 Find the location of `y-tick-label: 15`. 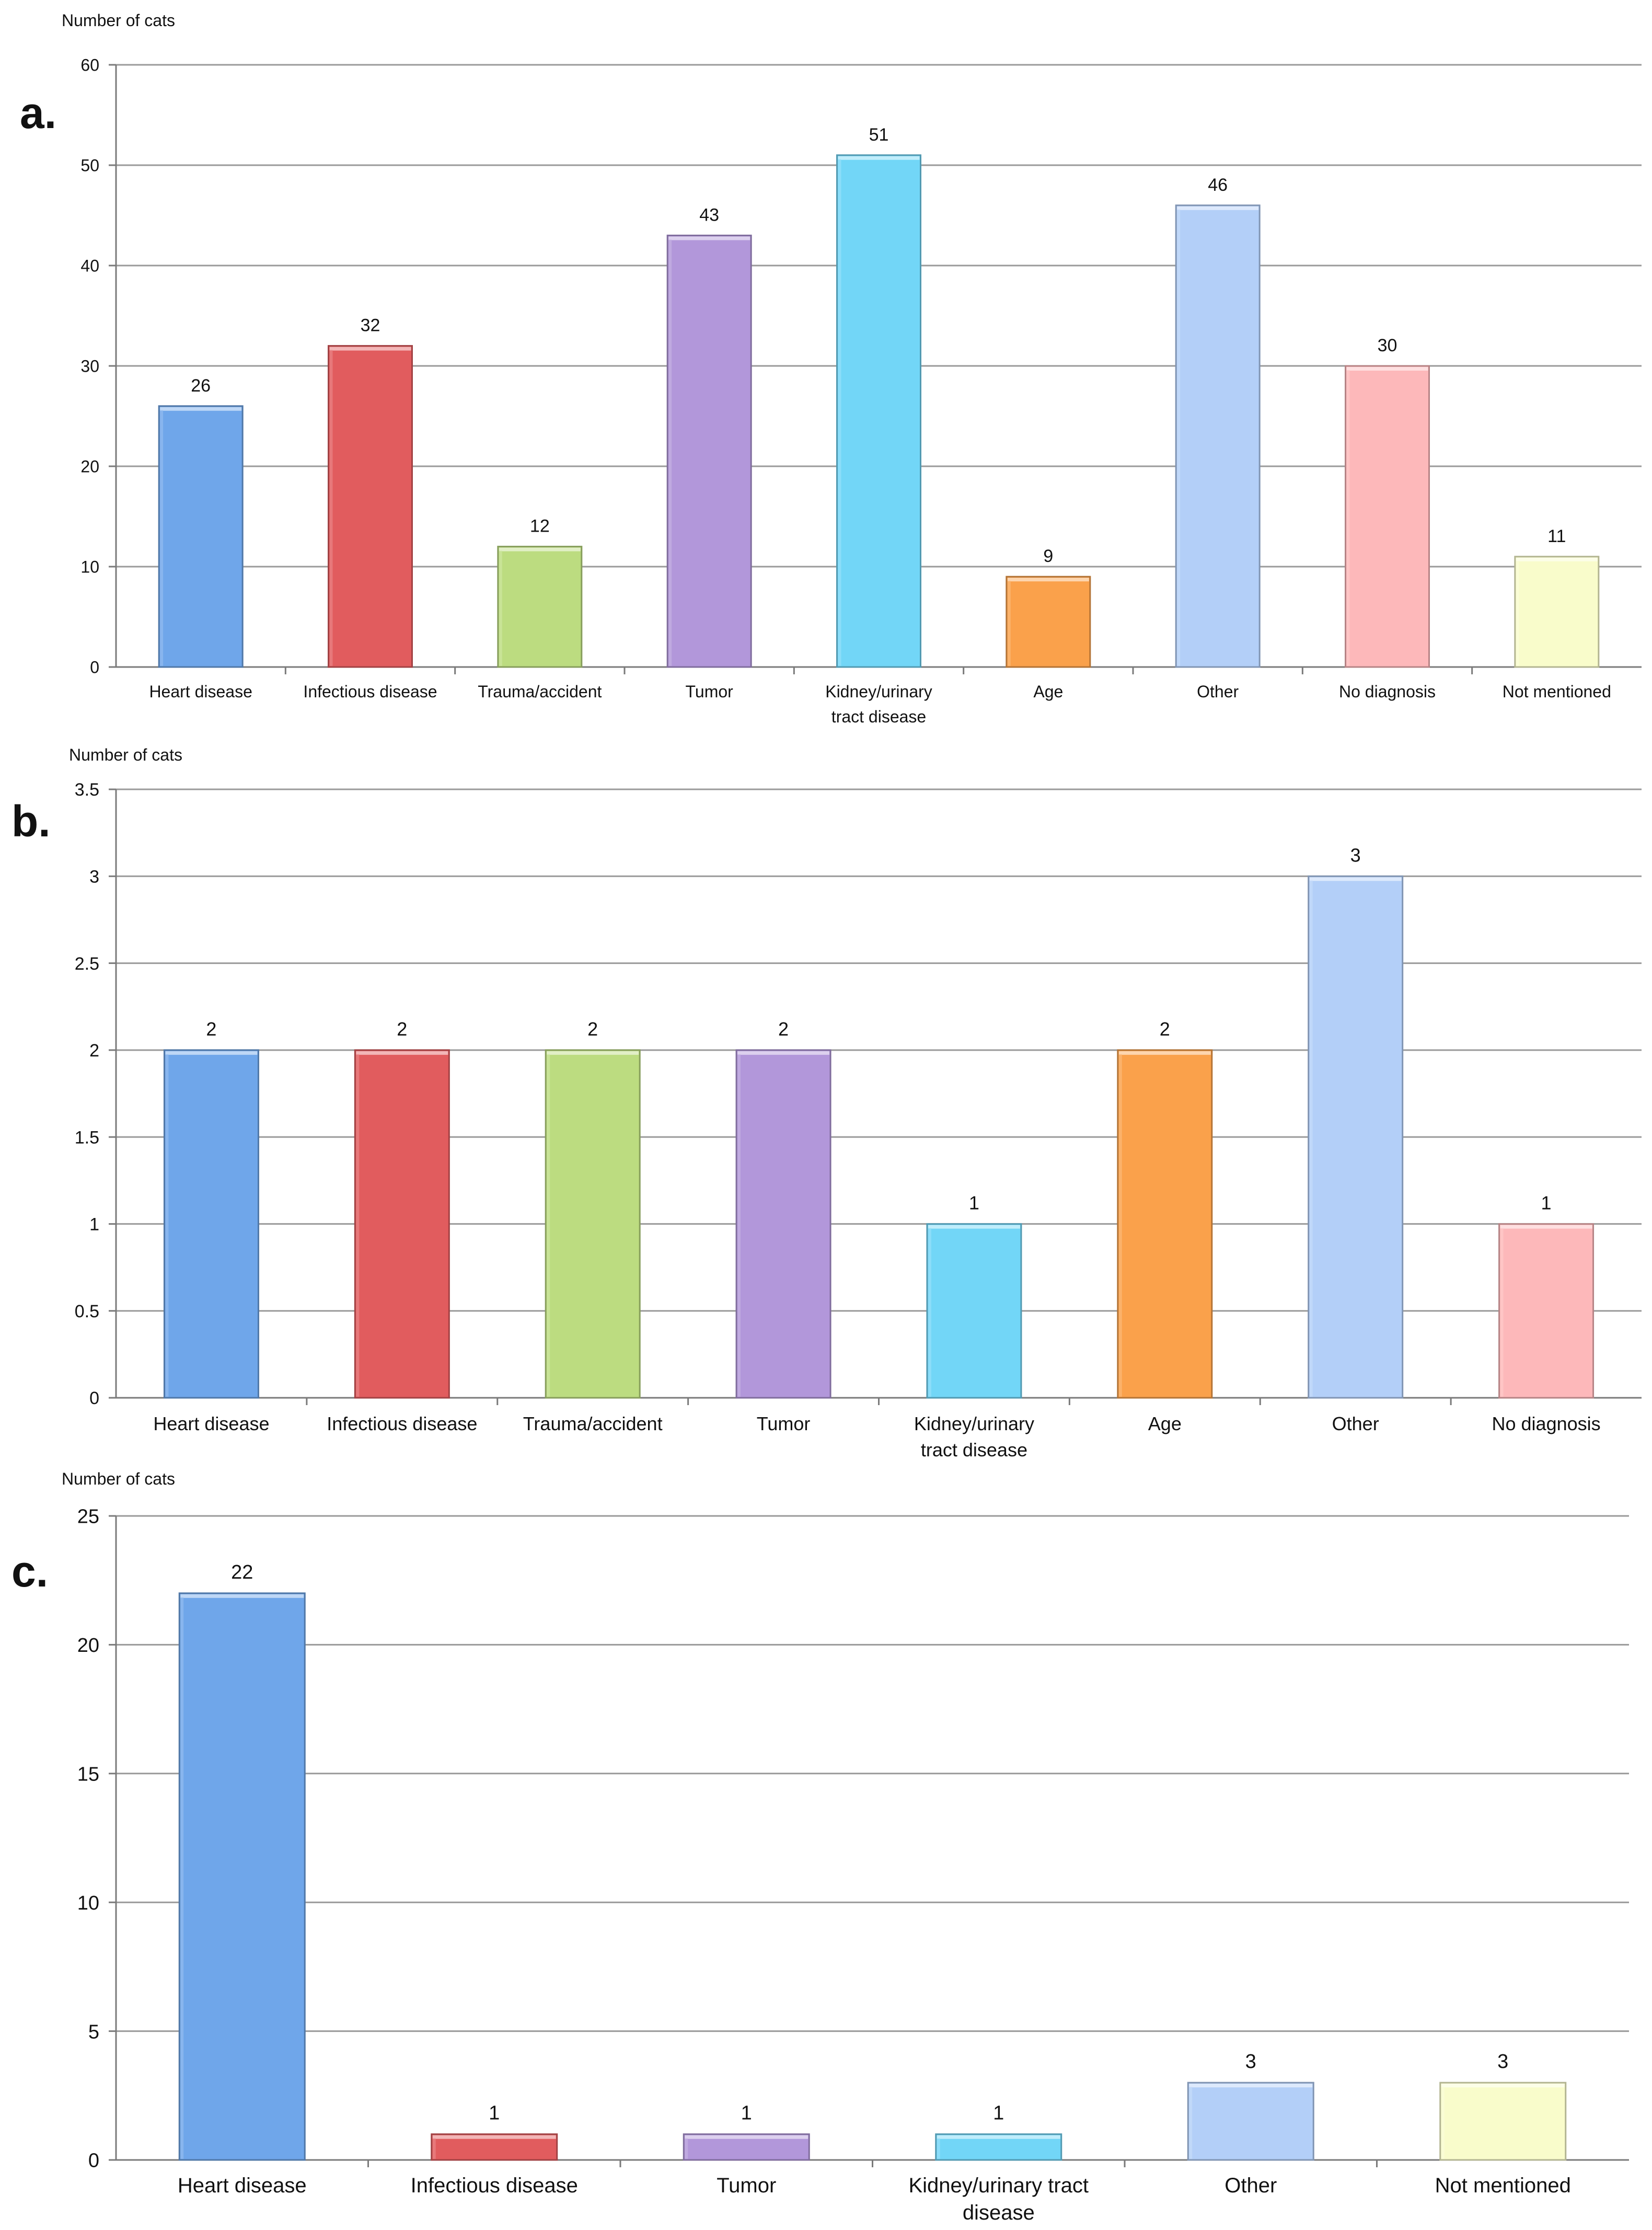

y-tick-label: 15 is located at coordinates (88, 1774).